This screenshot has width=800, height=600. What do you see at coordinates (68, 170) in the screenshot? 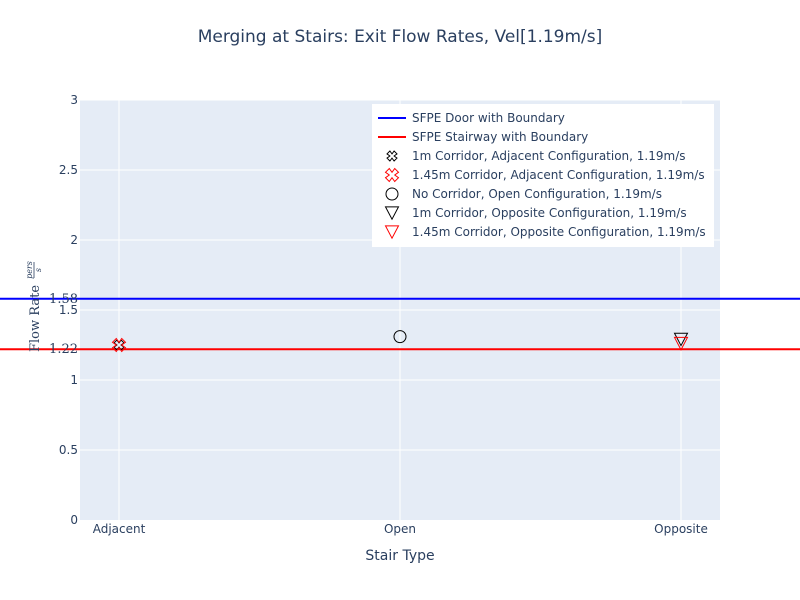
I see `y-tick-label: 2.5` at bounding box center [68, 170].